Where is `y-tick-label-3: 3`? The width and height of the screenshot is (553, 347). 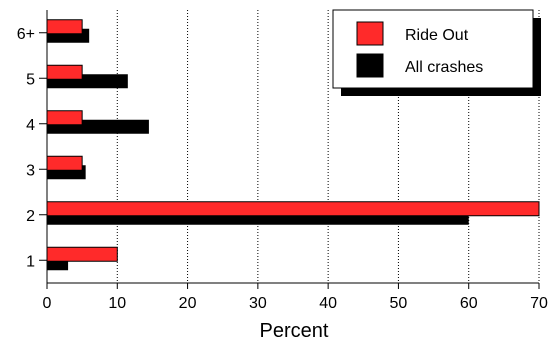
y-tick-label-3: 3 is located at coordinates (30, 170).